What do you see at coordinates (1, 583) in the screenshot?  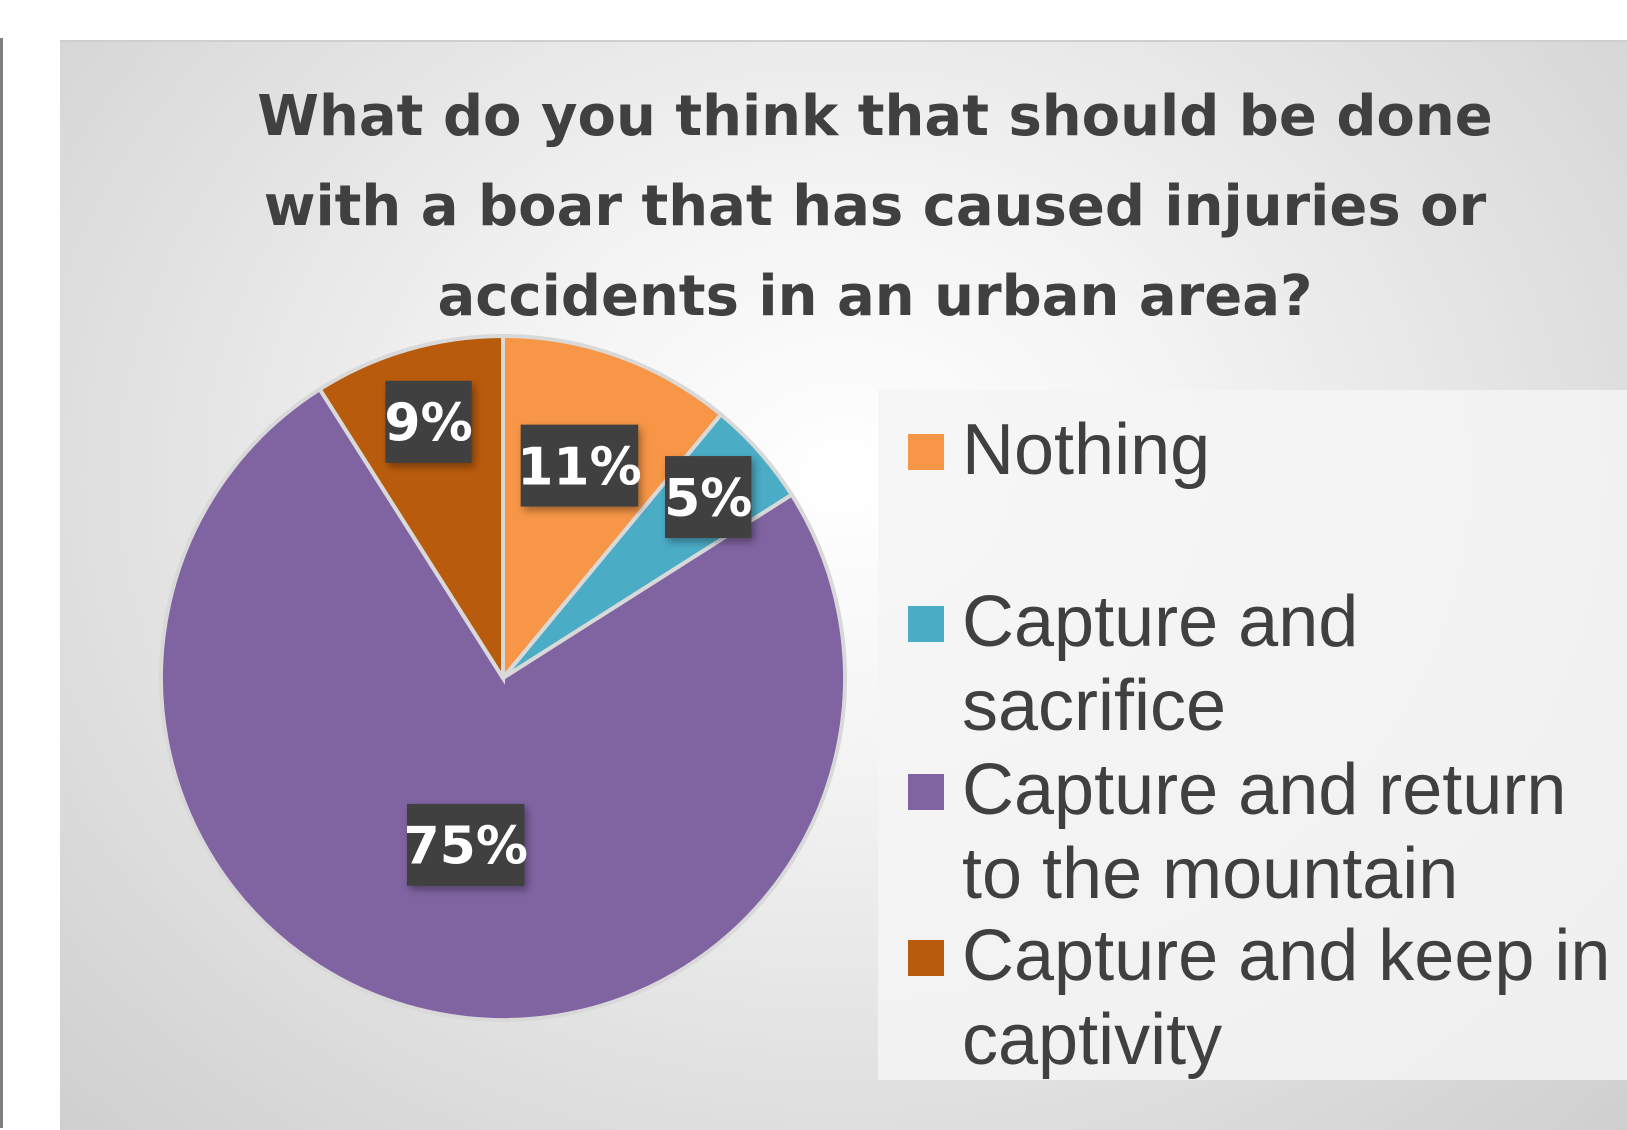 I see `left-border-line` at bounding box center [1, 583].